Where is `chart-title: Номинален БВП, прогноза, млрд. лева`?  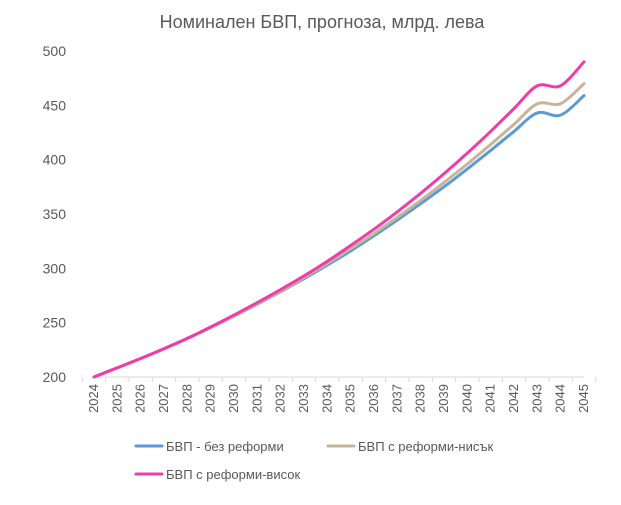
chart-title: Номинален БВП, прогноза, млрд. лева is located at coordinates (323, 22).